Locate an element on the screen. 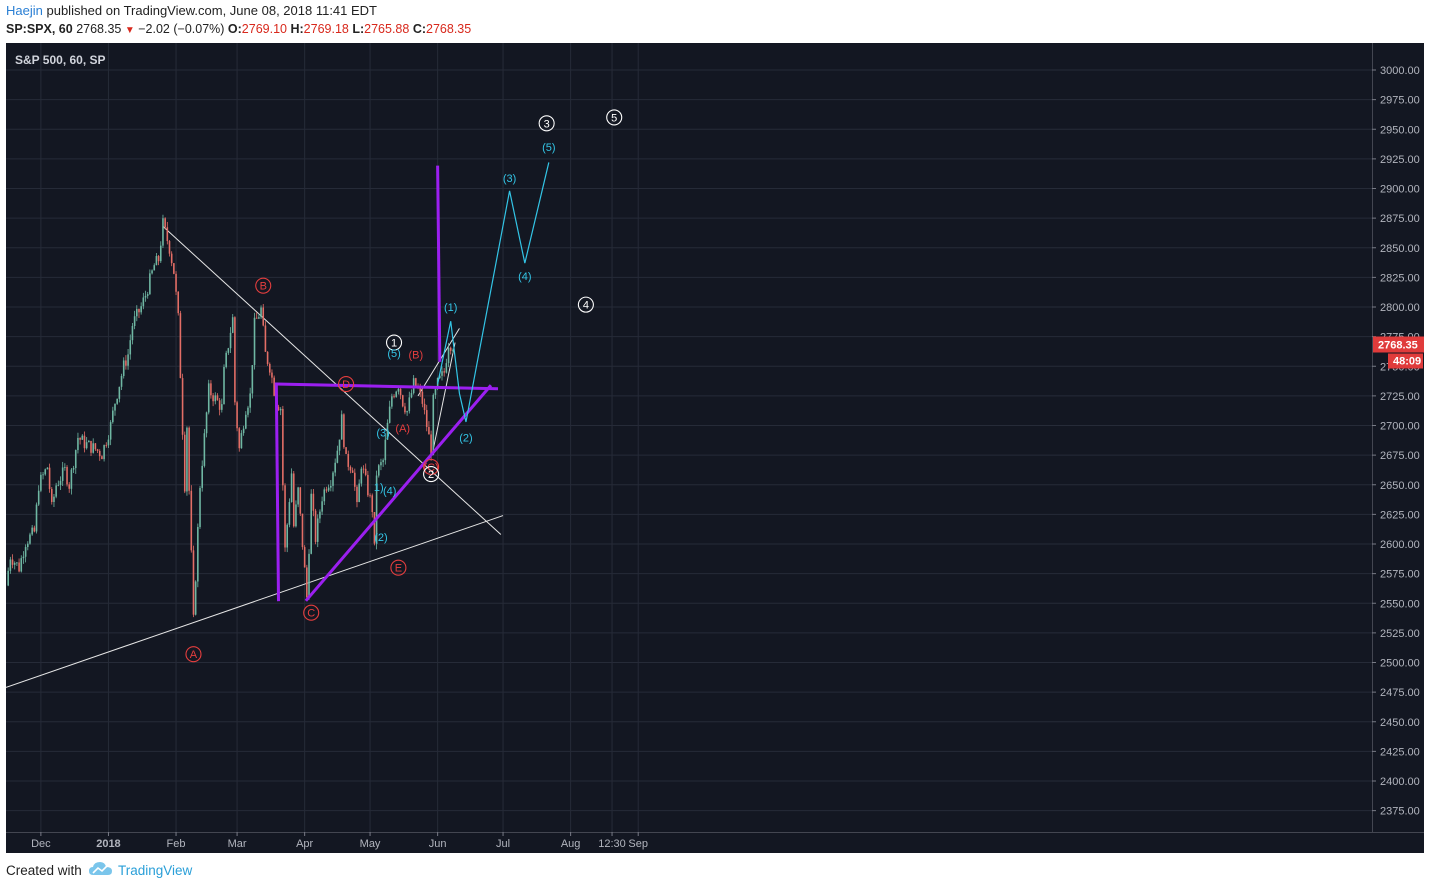 This screenshot has width=1431, height=888. wave-label: 2 is located at coordinates (431, 474).